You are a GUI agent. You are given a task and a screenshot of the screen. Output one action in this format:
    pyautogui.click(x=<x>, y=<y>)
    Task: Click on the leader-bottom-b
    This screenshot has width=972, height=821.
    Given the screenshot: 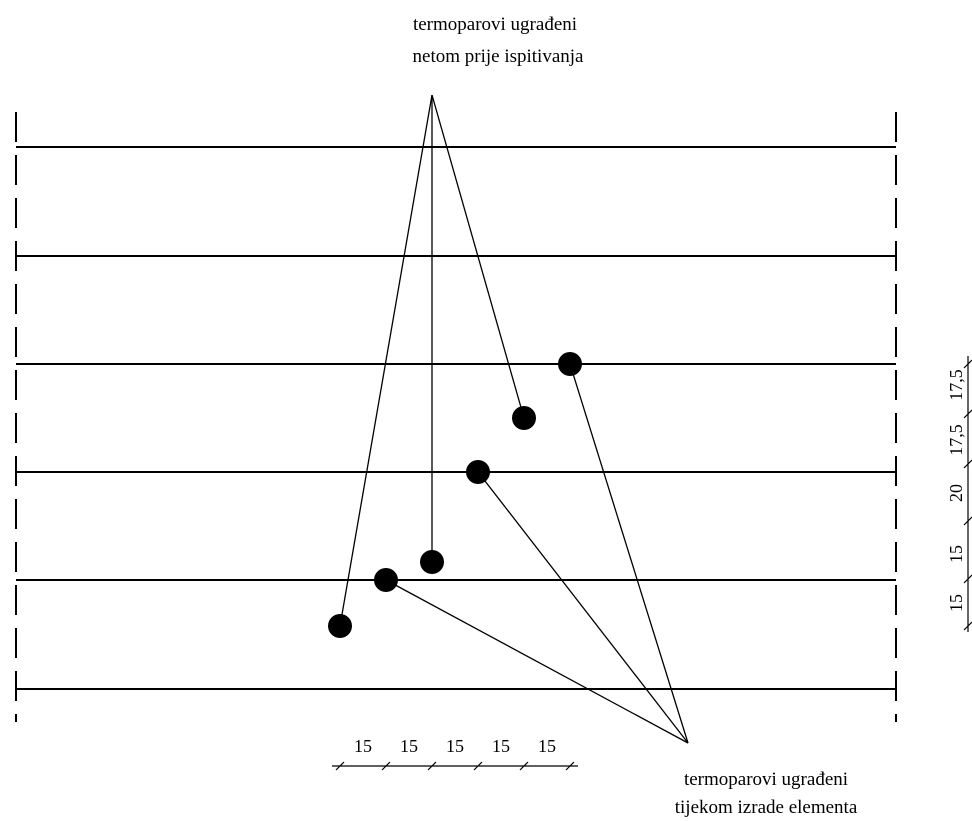 What is the action you would take?
    pyautogui.click(x=583, y=607)
    